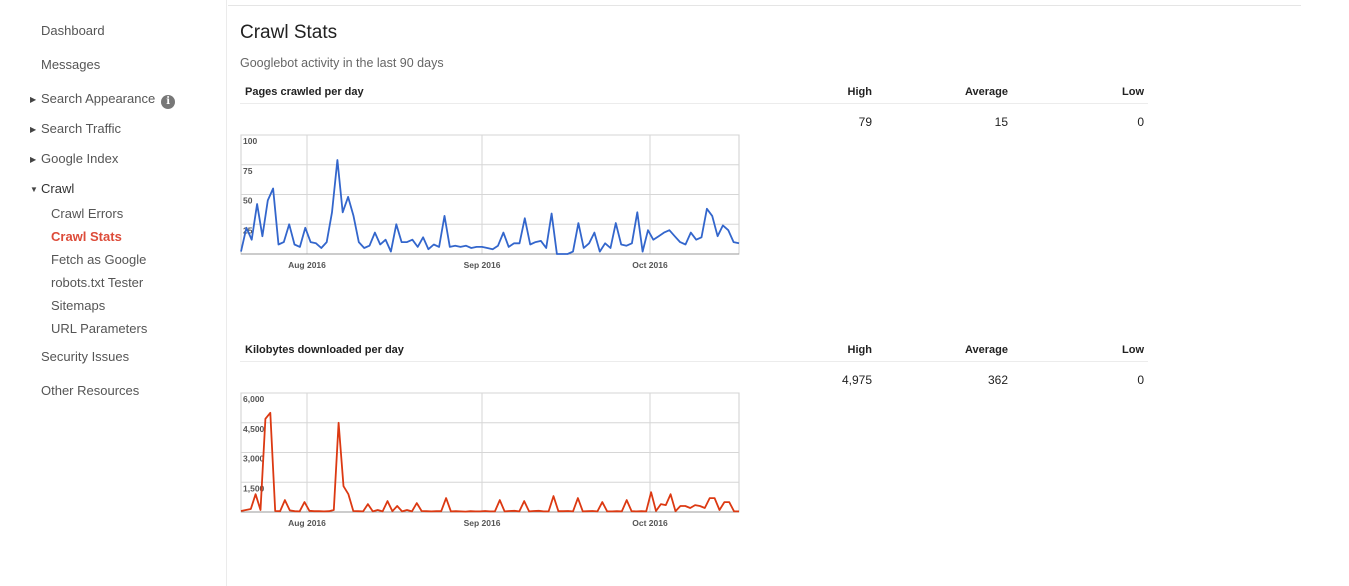  What do you see at coordinates (694, 95) in the screenshot?
I see `pages-crawled-header: Pages crawled per day High Average Low` at bounding box center [694, 95].